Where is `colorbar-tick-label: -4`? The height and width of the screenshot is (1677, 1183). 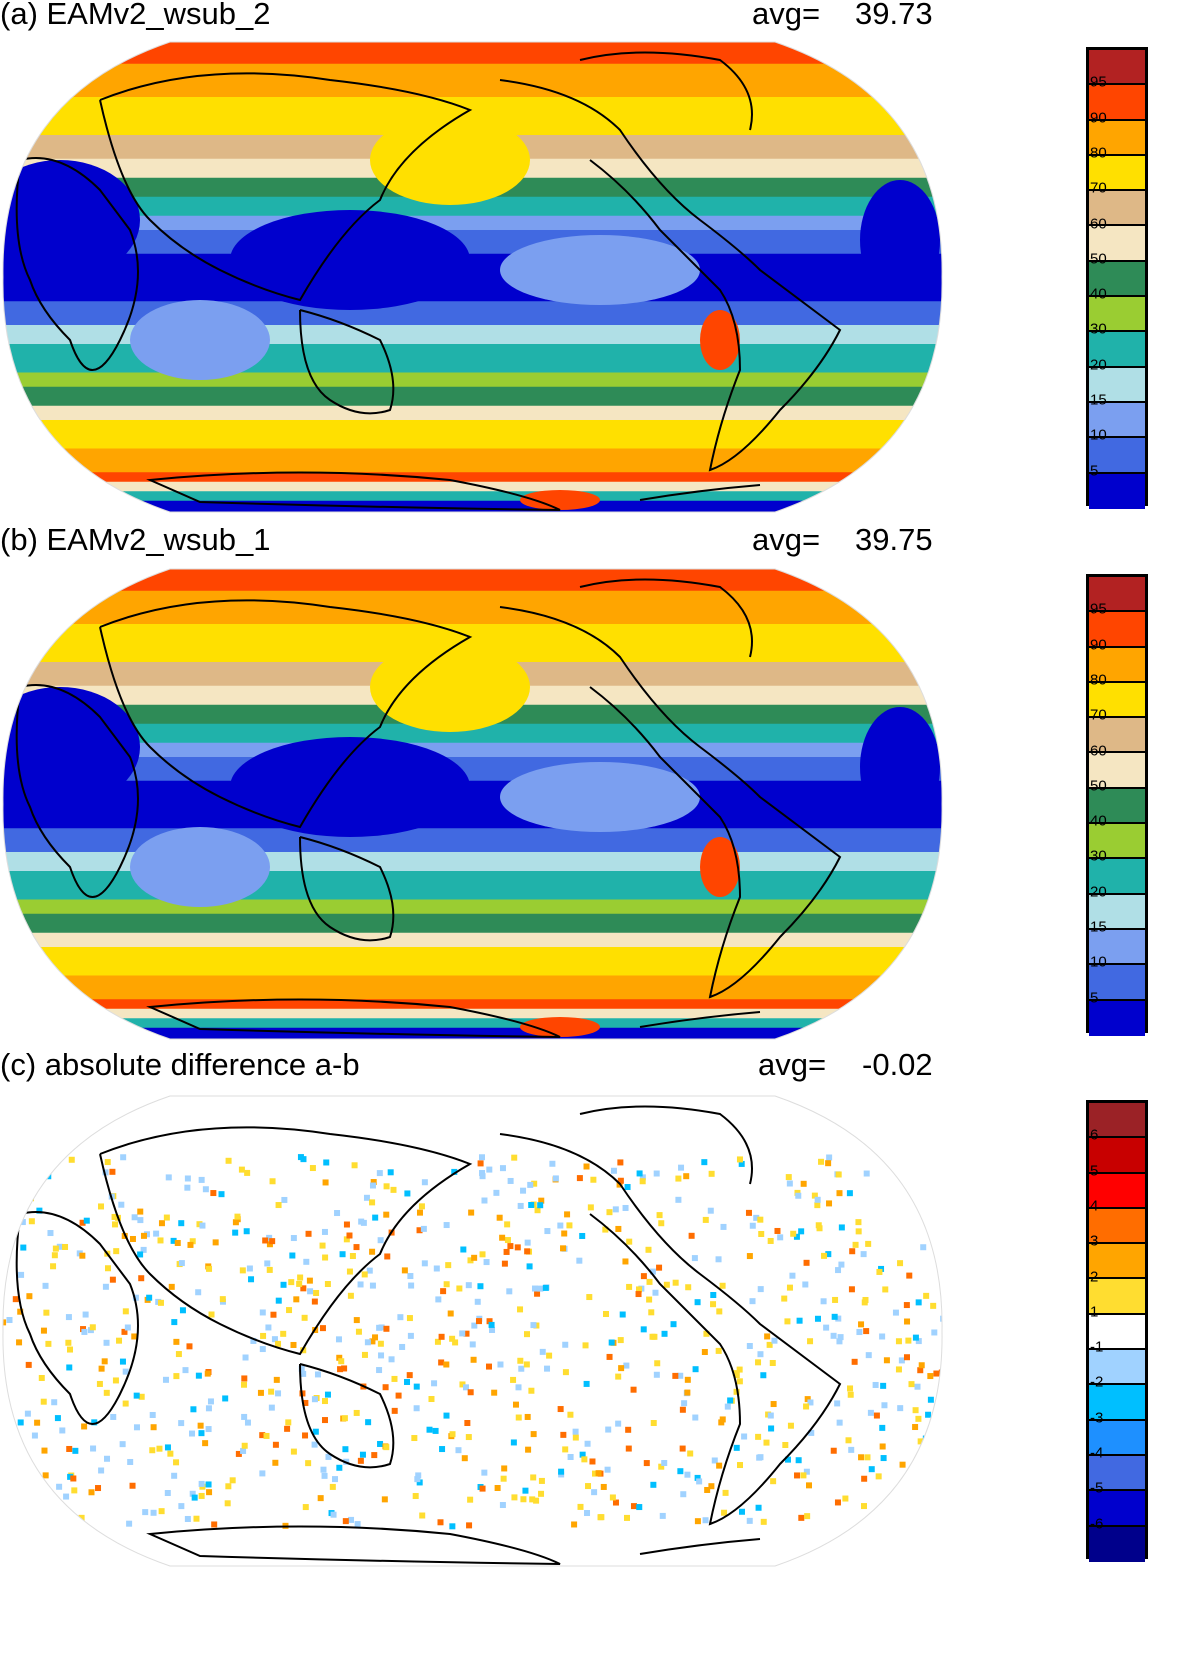 colorbar-tick-label: -4 is located at coordinates (1097, 1453).